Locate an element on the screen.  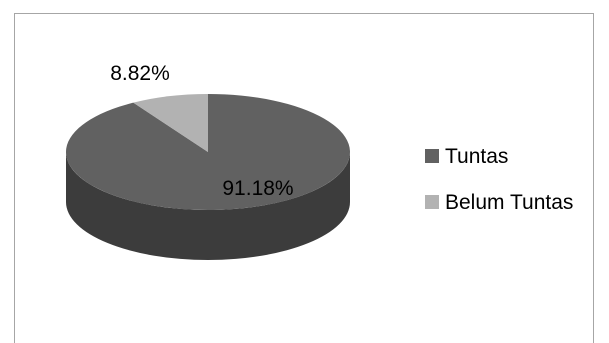
data-label-tuntas: 91.18% is located at coordinates (257, 188).